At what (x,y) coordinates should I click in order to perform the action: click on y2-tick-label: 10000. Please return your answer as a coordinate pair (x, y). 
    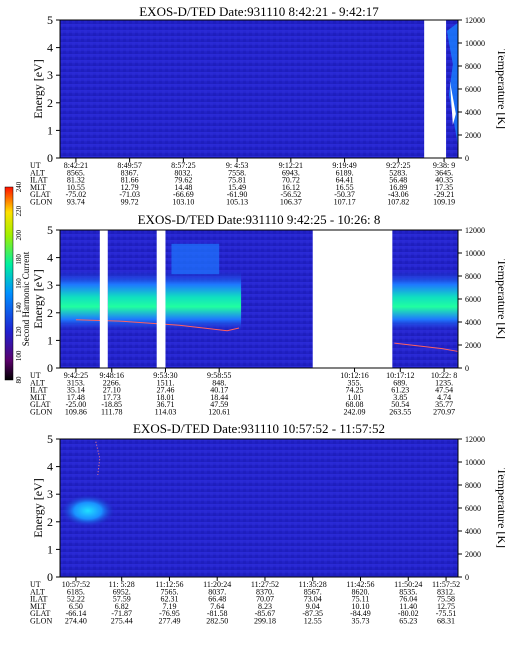
    Looking at the image, I should click on (475, 462).